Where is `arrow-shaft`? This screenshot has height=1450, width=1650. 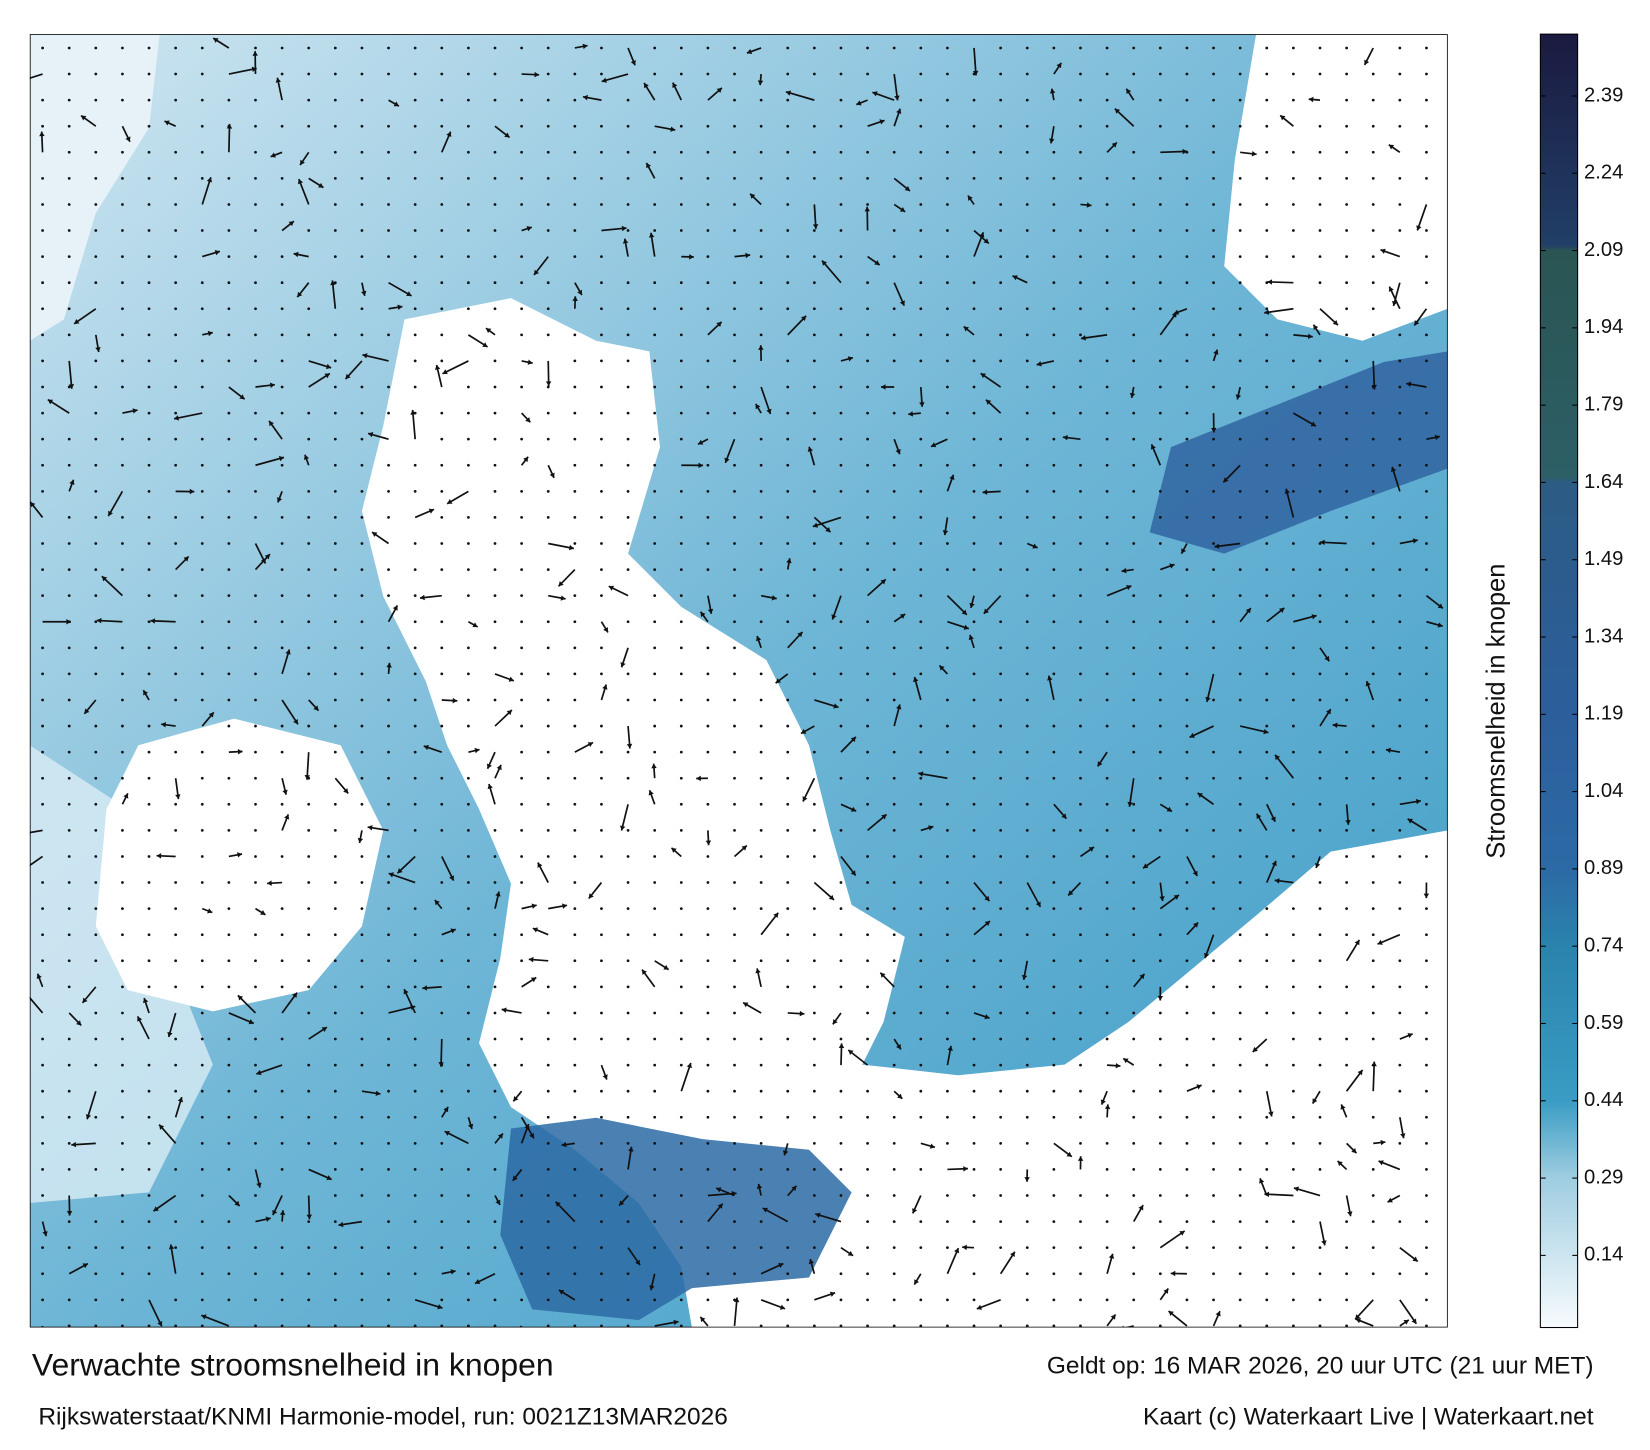 arrow-shaft is located at coordinates (36, 831).